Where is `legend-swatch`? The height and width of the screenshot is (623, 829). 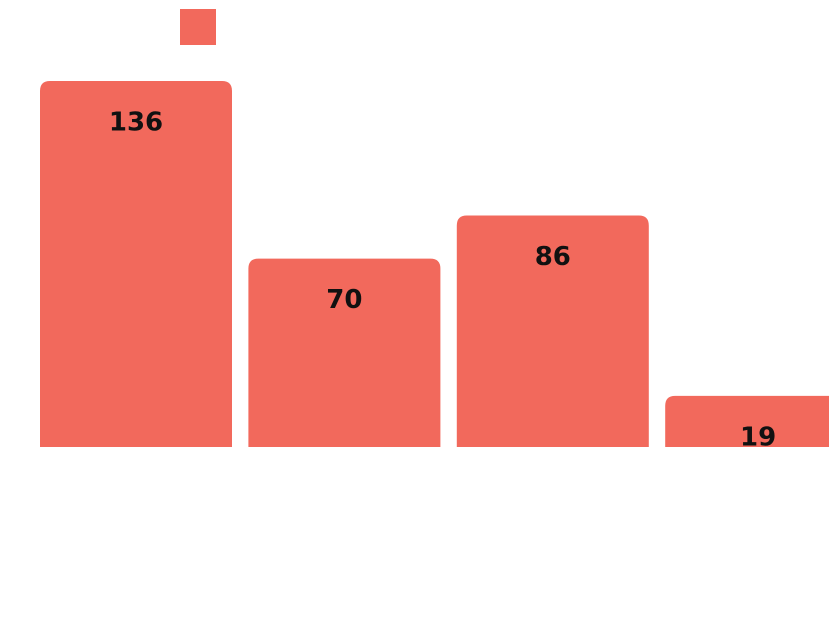
legend-swatch is located at coordinates (198, 27).